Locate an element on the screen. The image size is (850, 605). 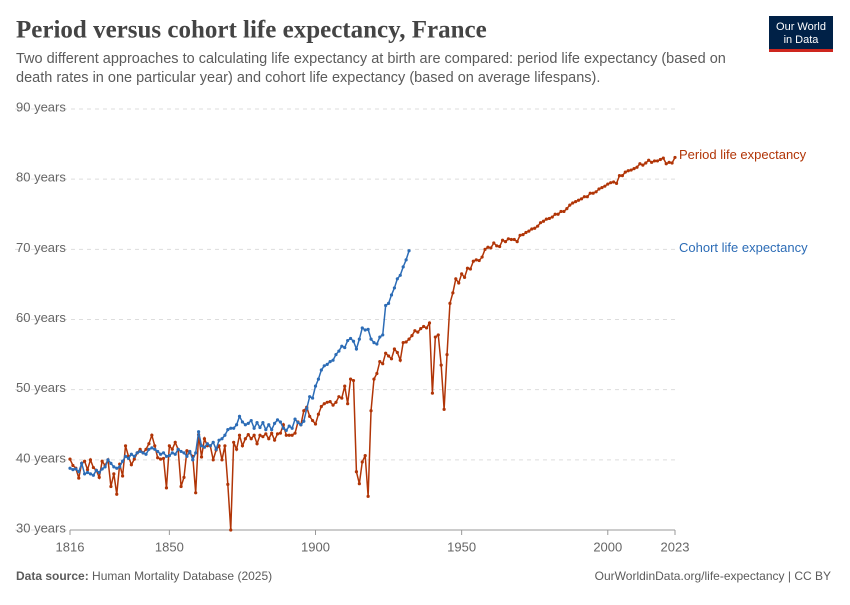
x-tick-label: 1850 is located at coordinates (169, 546).